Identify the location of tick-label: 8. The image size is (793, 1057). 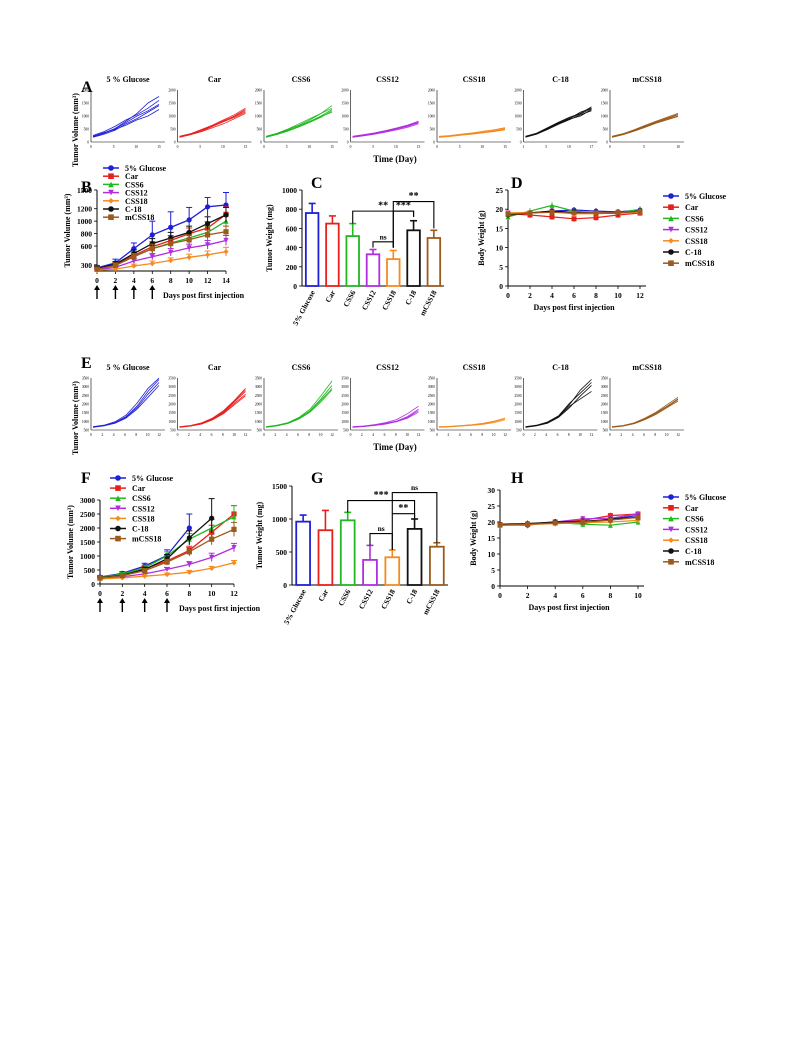
(189, 593).